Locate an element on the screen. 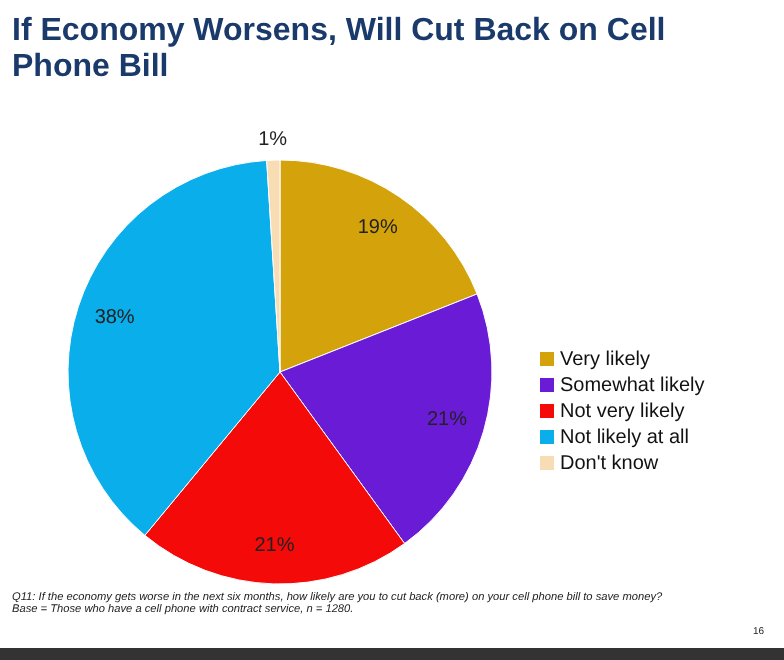  chart-title: If Economy Worsens, Will Cut Back on Cell Phone Bill is located at coordinates (339, 49).